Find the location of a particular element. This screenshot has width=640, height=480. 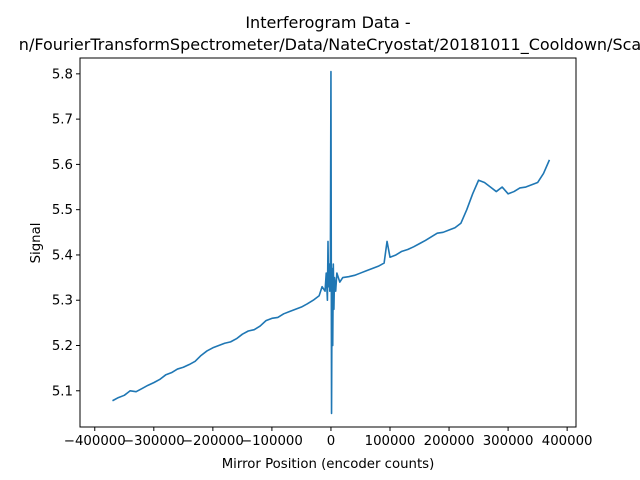

y-tick-label: 5.5 is located at coordinates (62, 210).